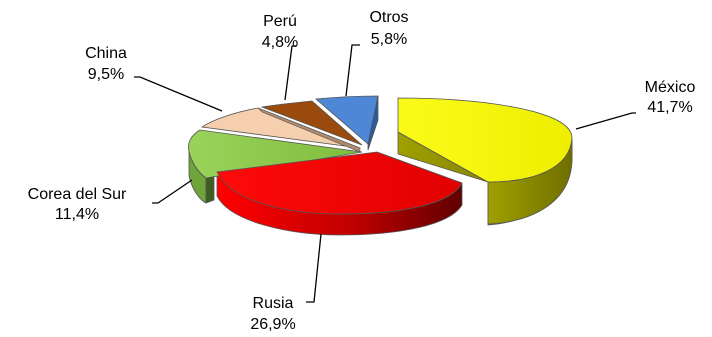 The height and width of the screenshot is (337, 712). What do you see at coordinates (669, 107) in the screenshot?
I see `label-value-mexico: 41,7%` at bounding box center [669, 107].